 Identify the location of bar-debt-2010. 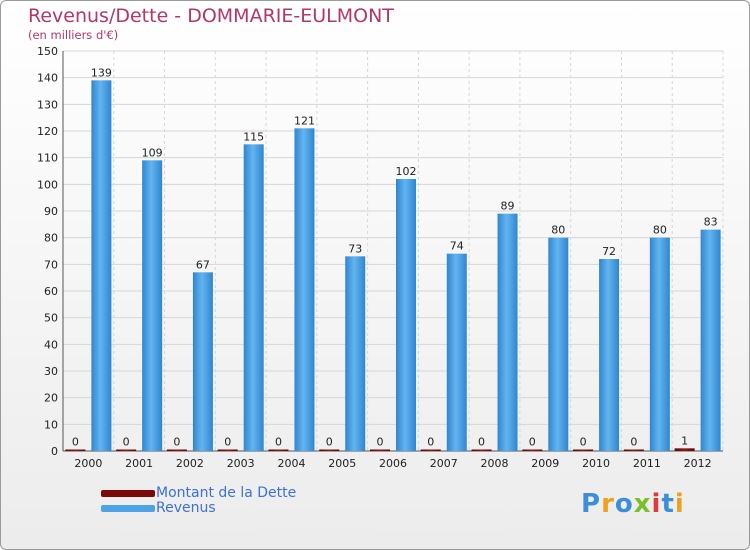
(583, 450).